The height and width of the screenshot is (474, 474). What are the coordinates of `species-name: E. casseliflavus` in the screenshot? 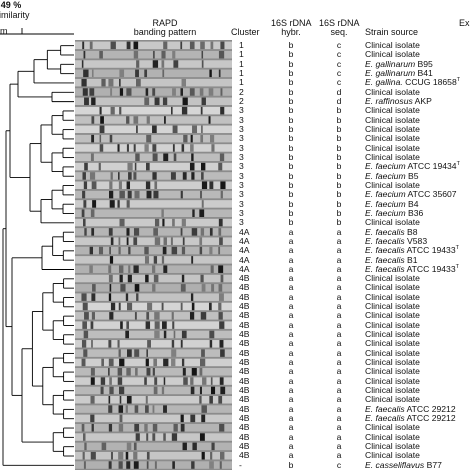 It's located at (395, 464).